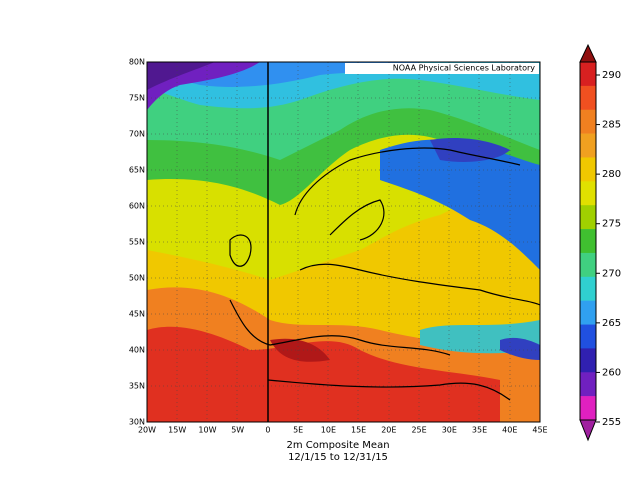 The height and width of the screenshot is (496, 640). Describe the element at coordinates (611, 422) in the screenshot. I see `colorbar-label: 255` at that location.